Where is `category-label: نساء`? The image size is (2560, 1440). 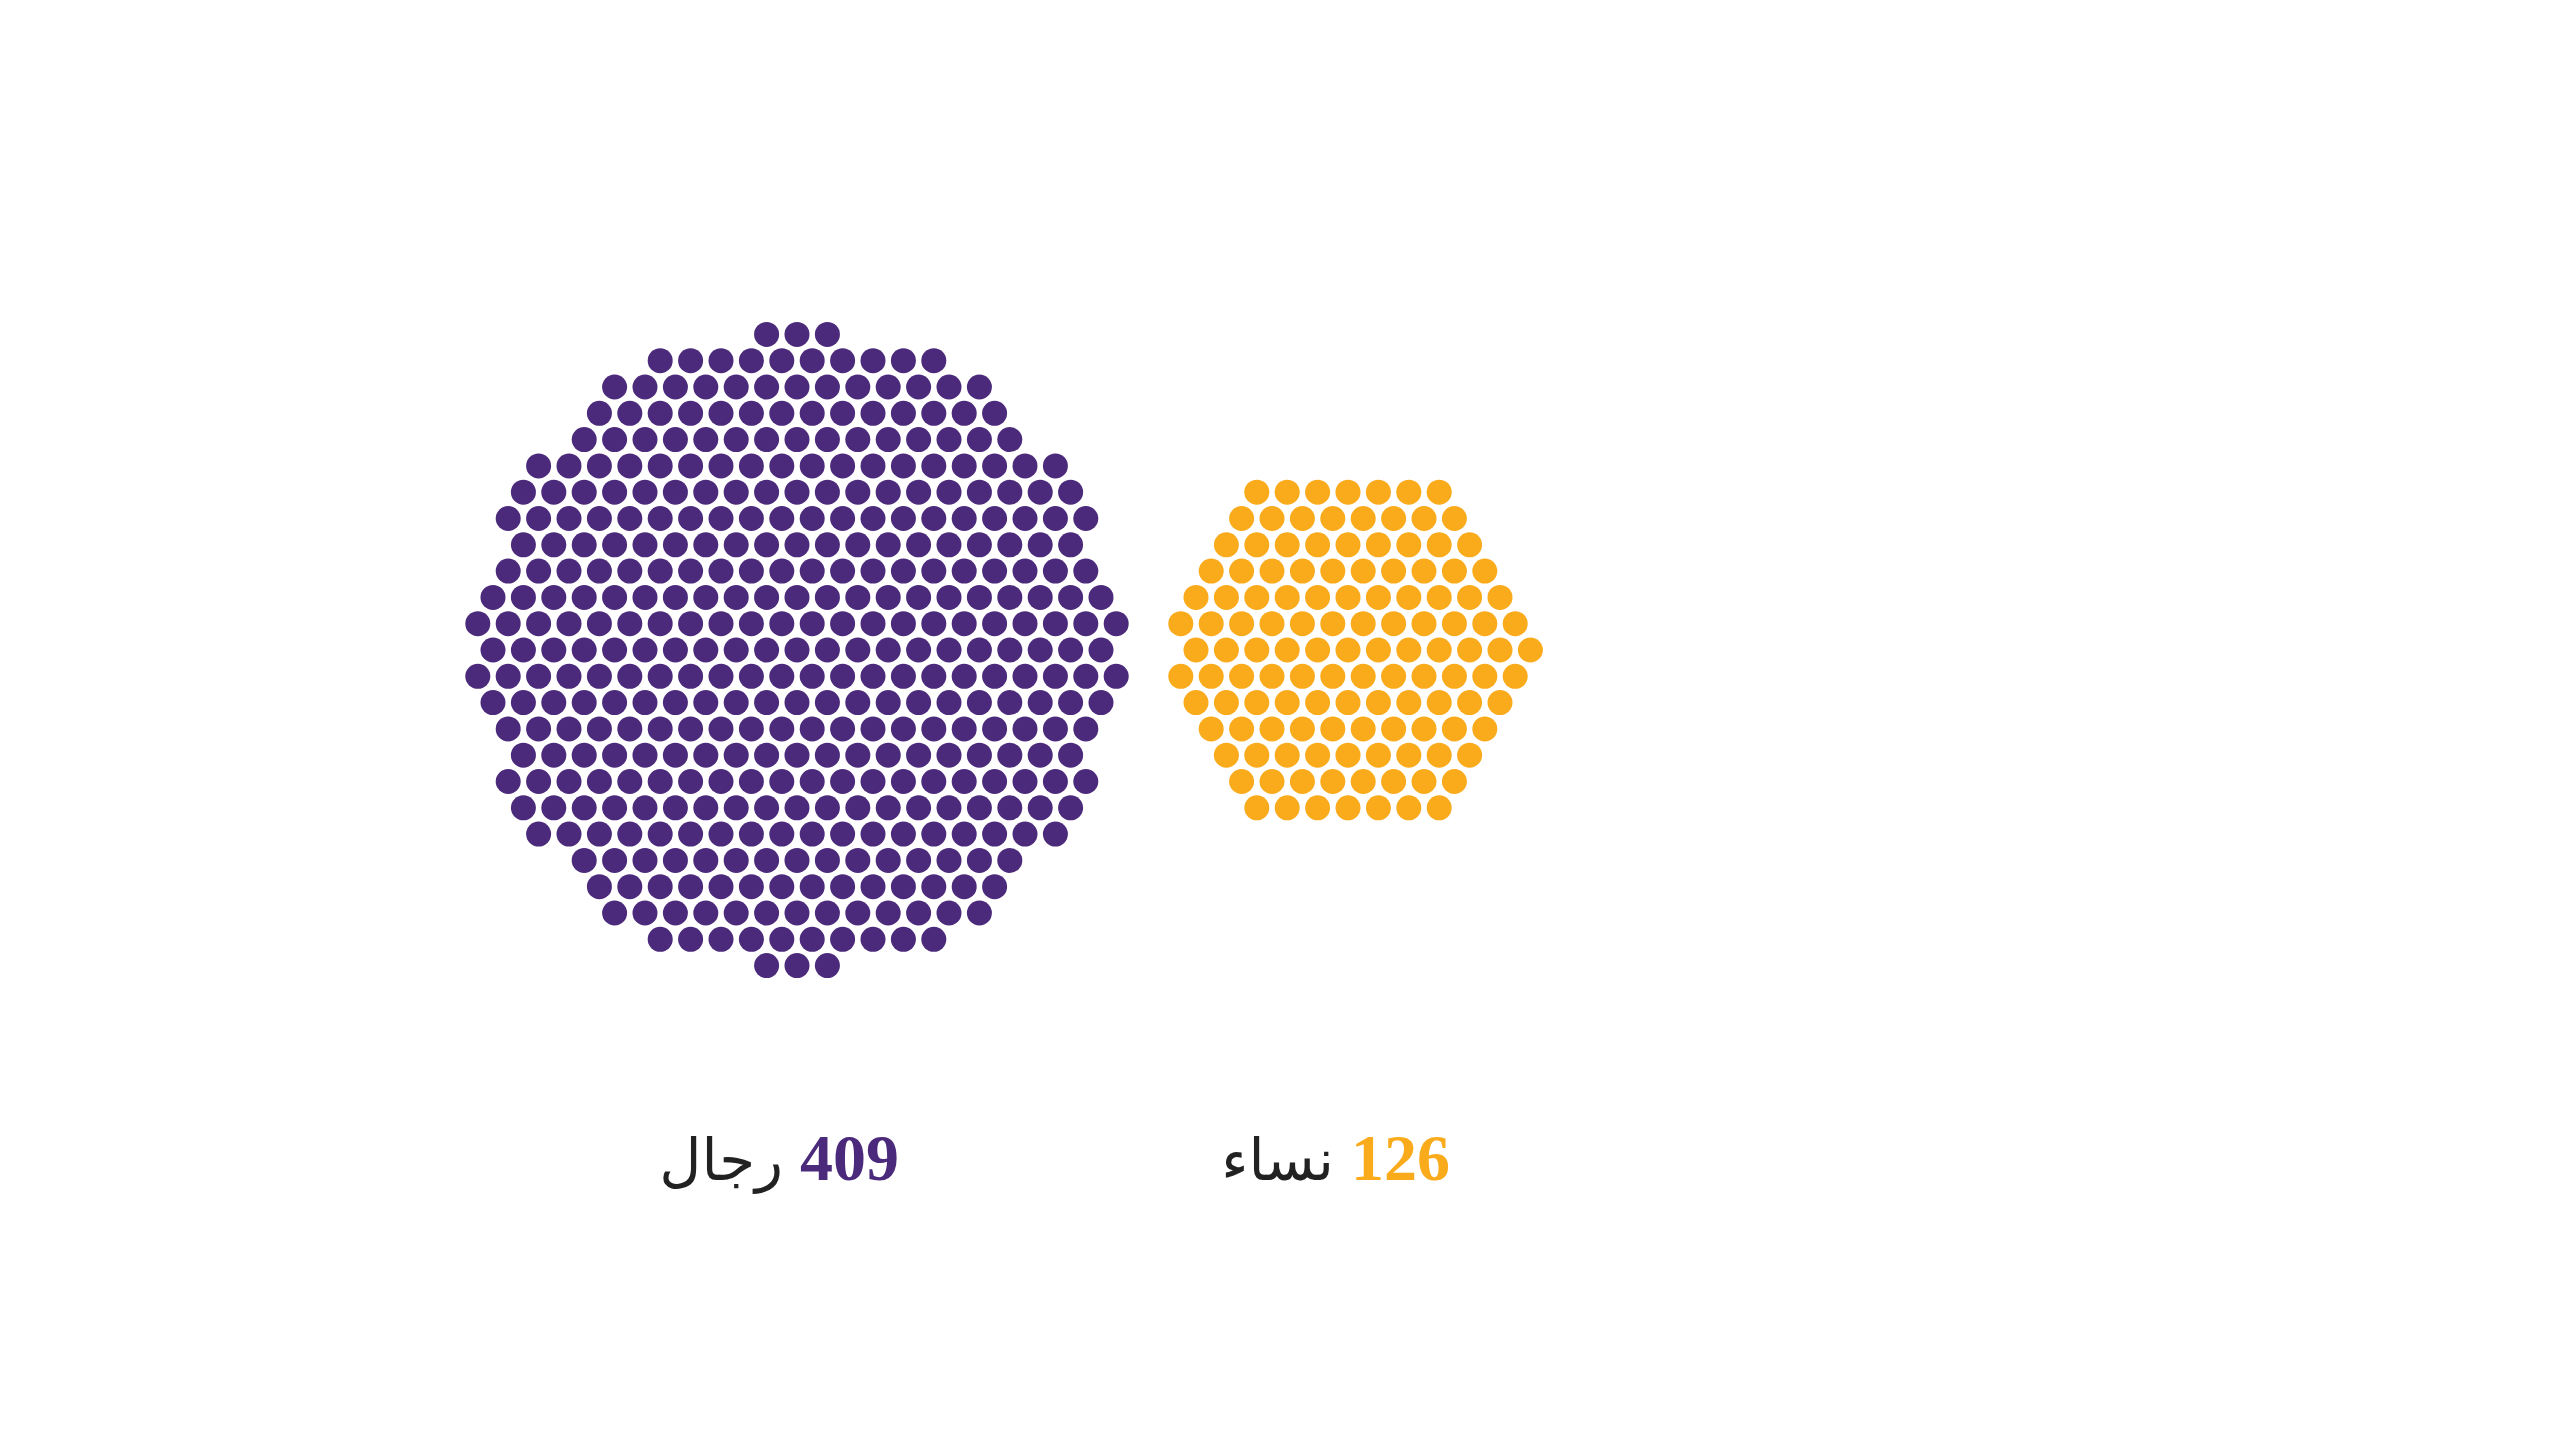
category-label: نساء is located at coordinates (1277, 1160).